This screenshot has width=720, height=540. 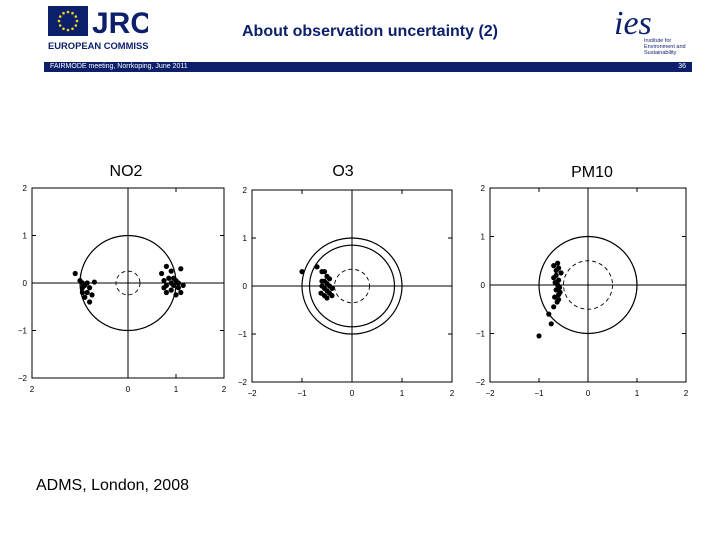 What do you see at coordinates (119, 66) in the screenshot?
I see `meeting-info: FAIRMODE meeting, Norrkoping, June 2011` at bounding box center [119, 66].